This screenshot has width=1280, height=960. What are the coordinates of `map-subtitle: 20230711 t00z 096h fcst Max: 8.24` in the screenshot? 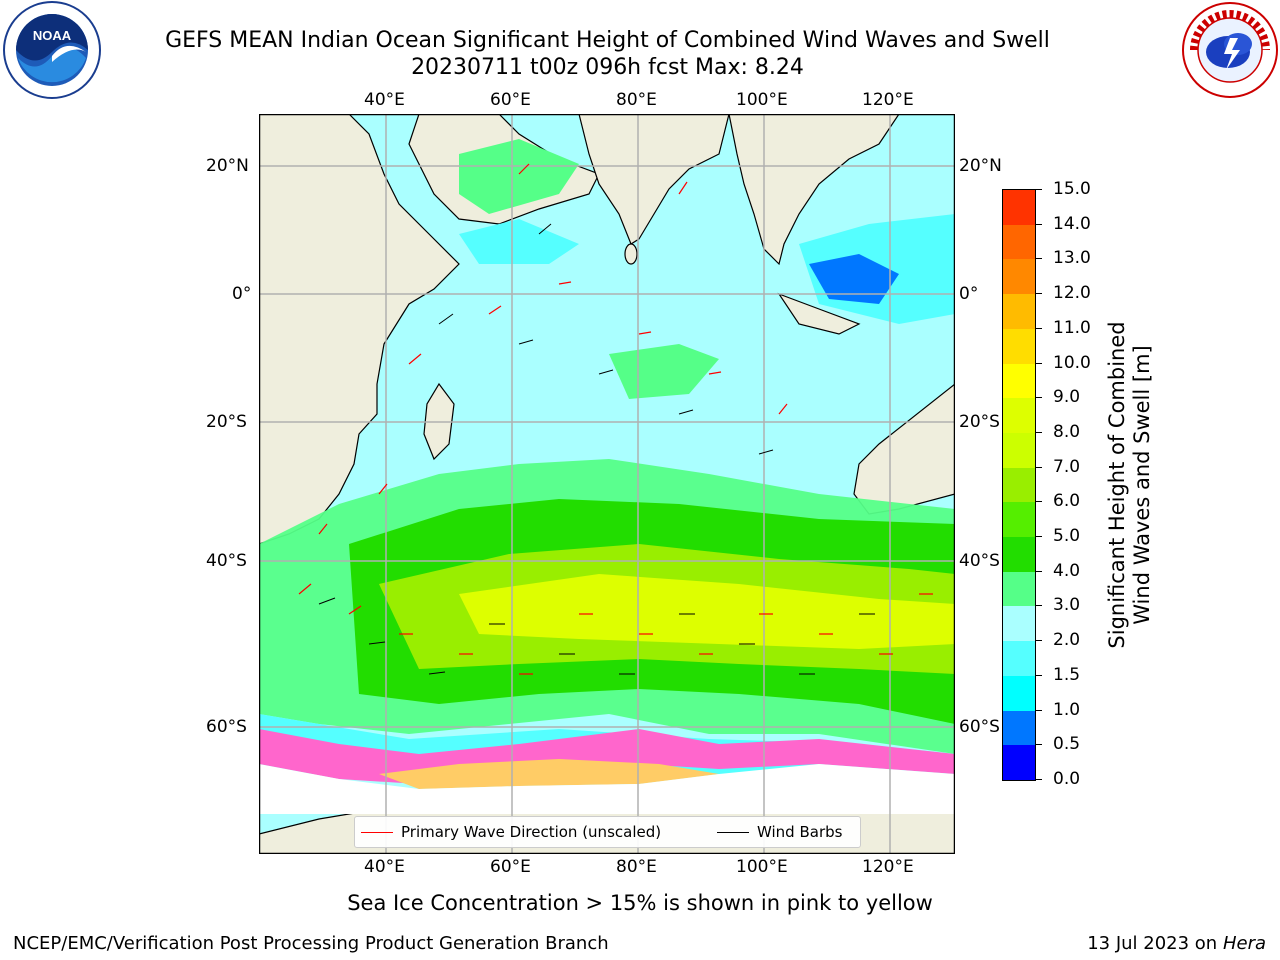 It's located at (607, 67).